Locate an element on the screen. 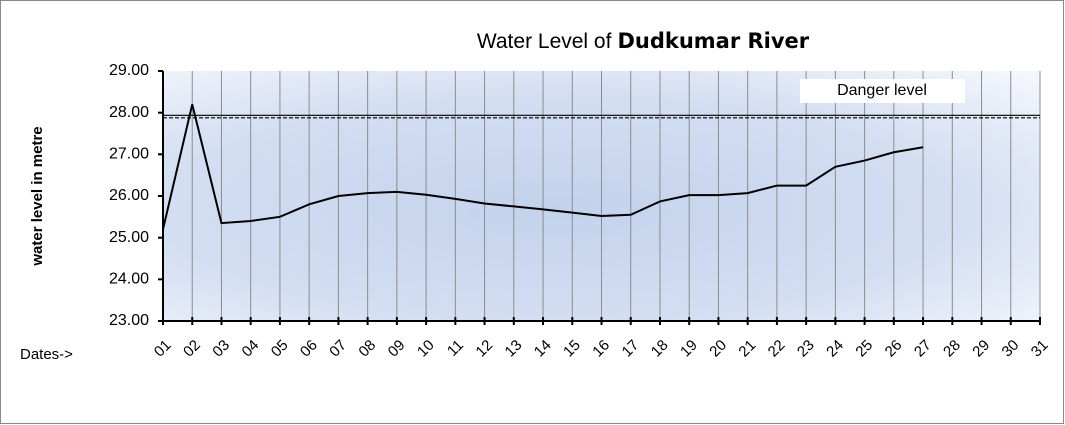 The height and width of the screenshot is (425, 1065). danger-label-box is located at coordinates (882, 91).